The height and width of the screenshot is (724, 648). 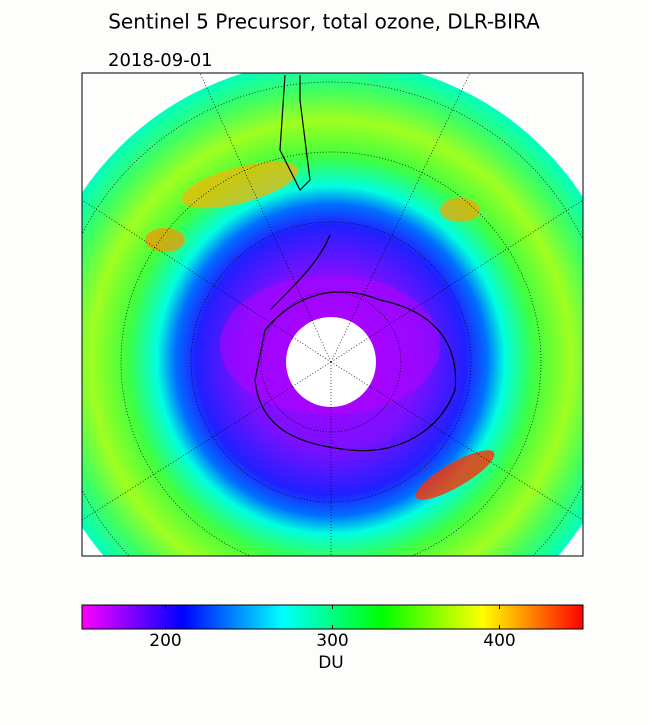 What do you see at coordinates (300, 272) in the screenshot?
I see `peninsula-coast` at bounding box center [300, 272].